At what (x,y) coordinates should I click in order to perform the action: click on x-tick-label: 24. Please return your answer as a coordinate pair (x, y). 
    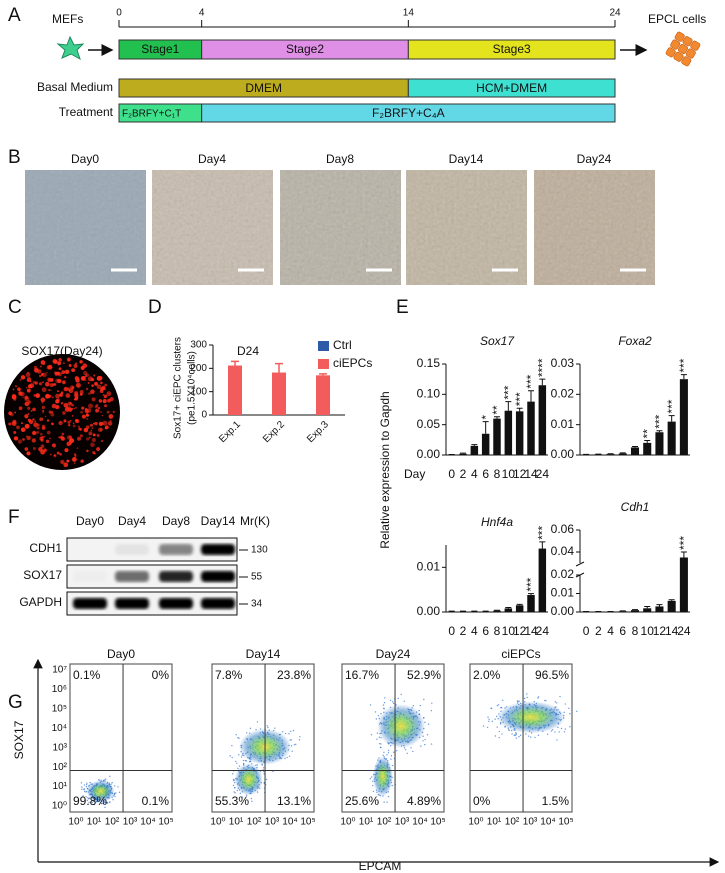
    Looking at the image, I should click on (543, 474).